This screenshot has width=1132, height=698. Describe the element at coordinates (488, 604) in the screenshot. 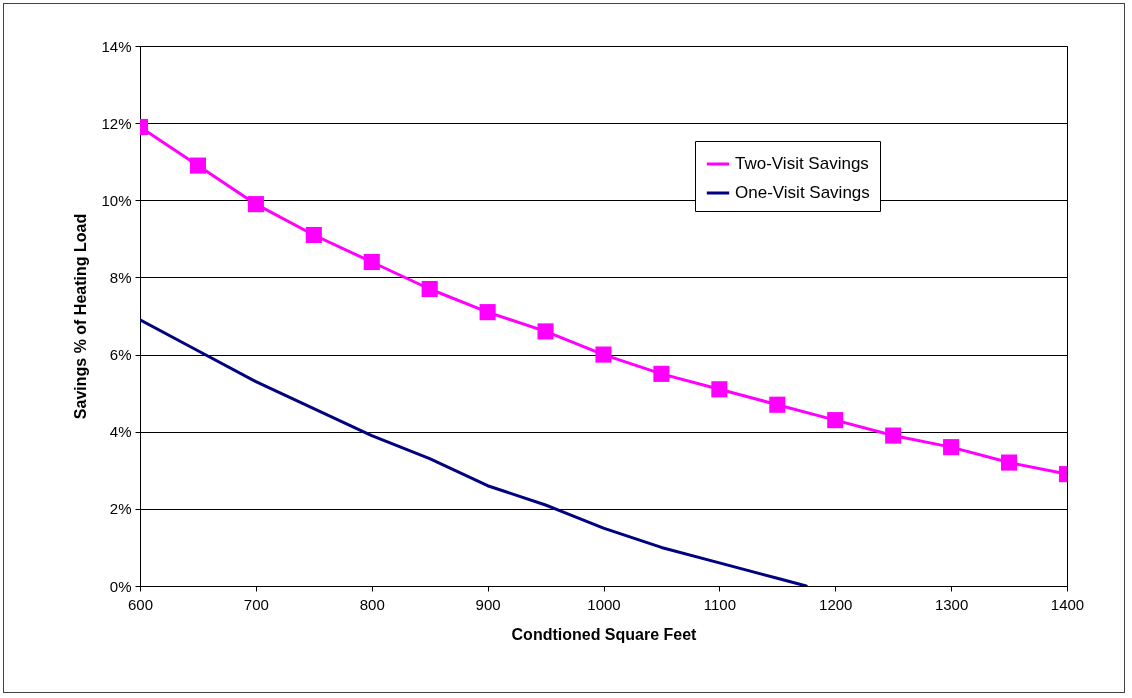

I see `x-tick-label: 900` at that location.